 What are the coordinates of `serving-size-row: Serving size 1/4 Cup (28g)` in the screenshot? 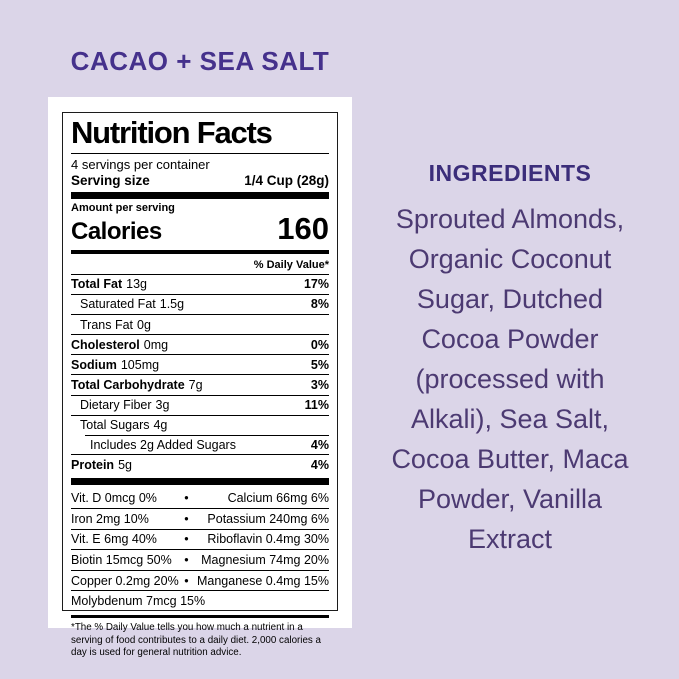 It's located at (200, 180).